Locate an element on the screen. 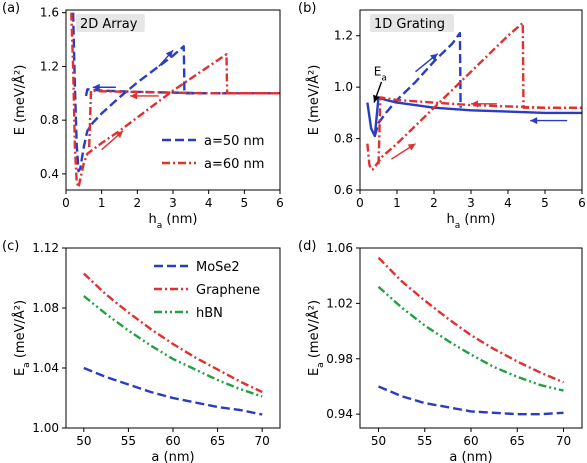 Image resolution: width=587 pixels, height=463 pixels. y-tick-label: 1.00 is located at coordinates (45, 428).